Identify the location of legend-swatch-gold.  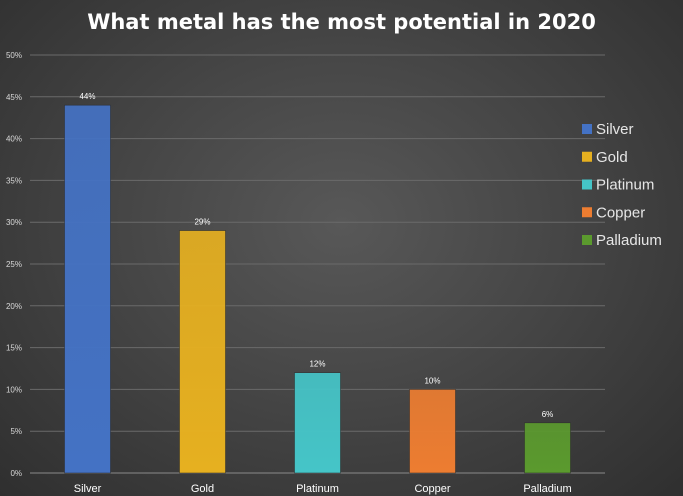
(587, 156).